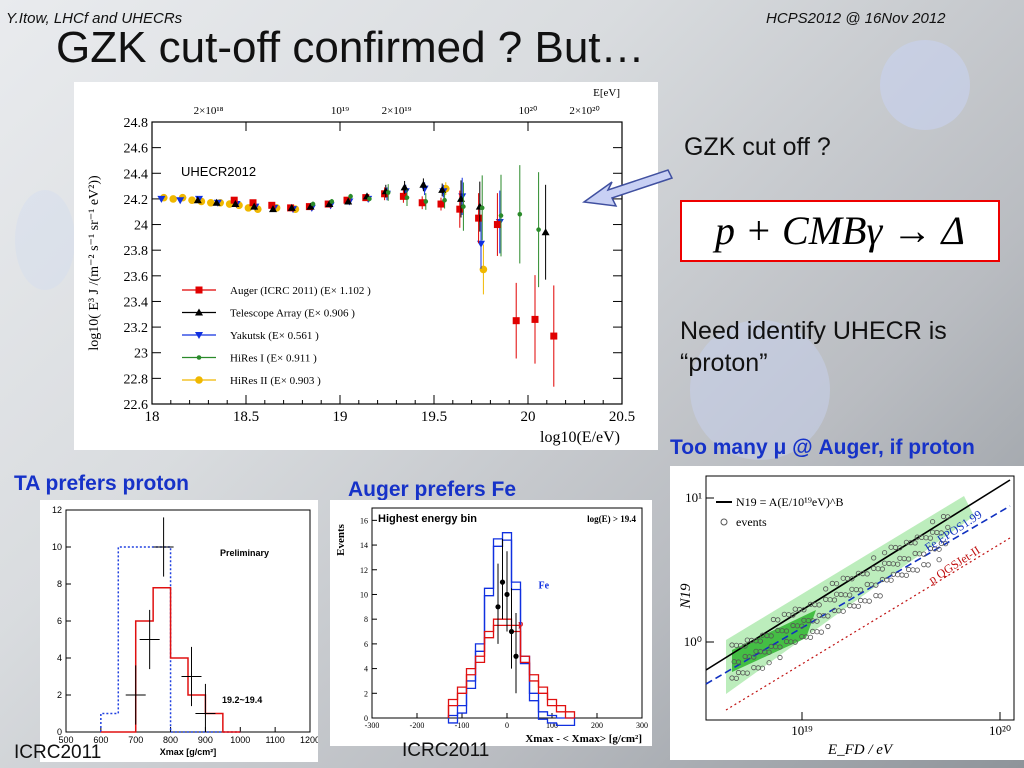  I want to click on x-tick-label: -200, so click(417, 725).